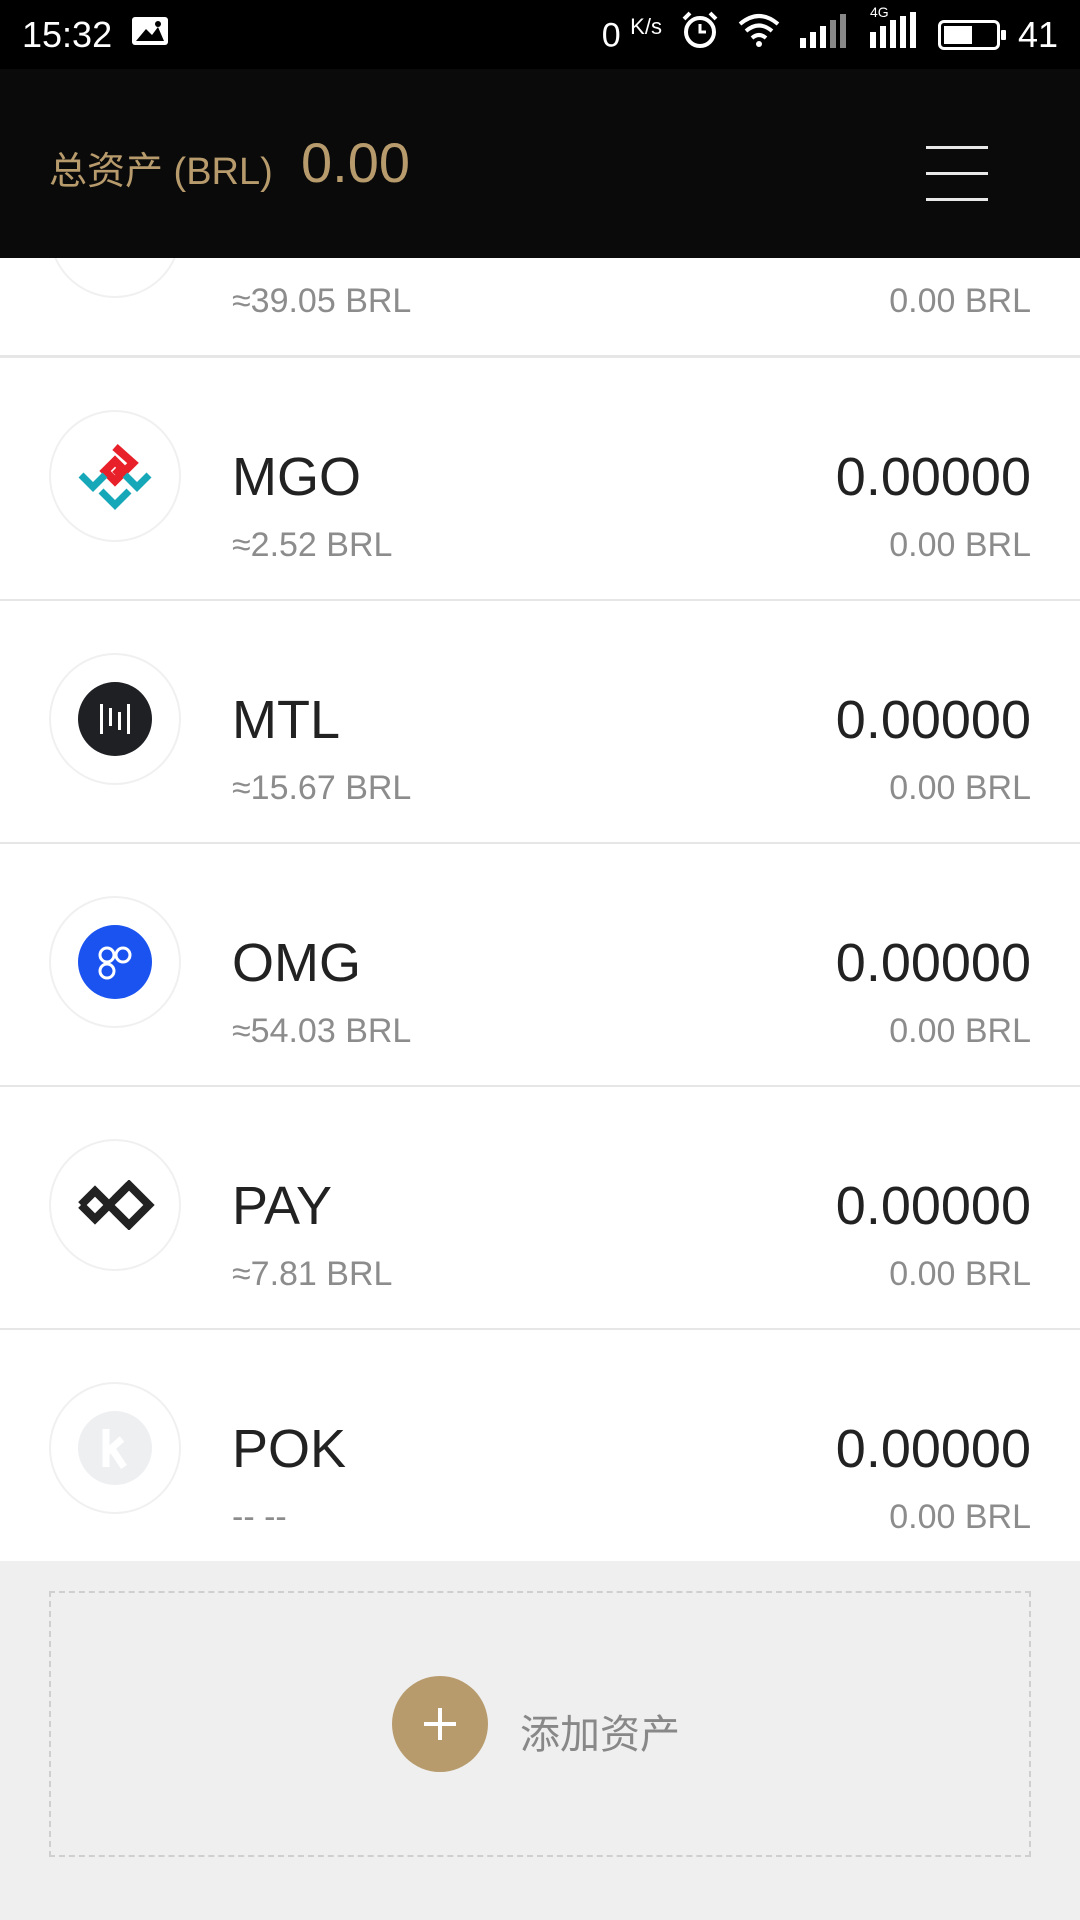 The image size is (1080, 1920). What do you see at coordinates (540, 966) in the screenshot?
I see `asset-row-omg: OMG ≈54.03 BRL 0.00000 0.00 BRL` at bounding box center [540, 966].